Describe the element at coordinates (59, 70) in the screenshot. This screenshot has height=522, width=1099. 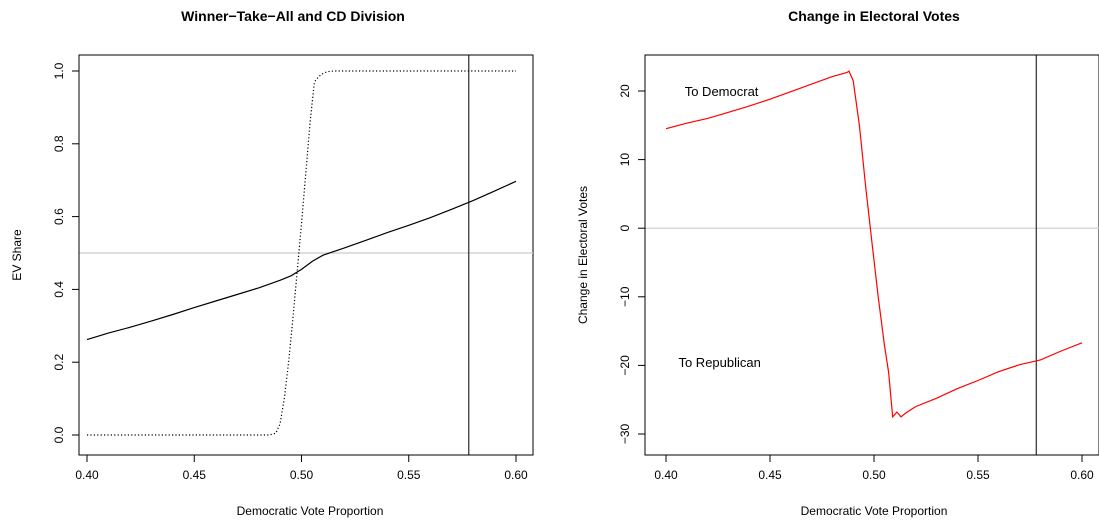
I see `y-tick-label: 1.0` at that location.